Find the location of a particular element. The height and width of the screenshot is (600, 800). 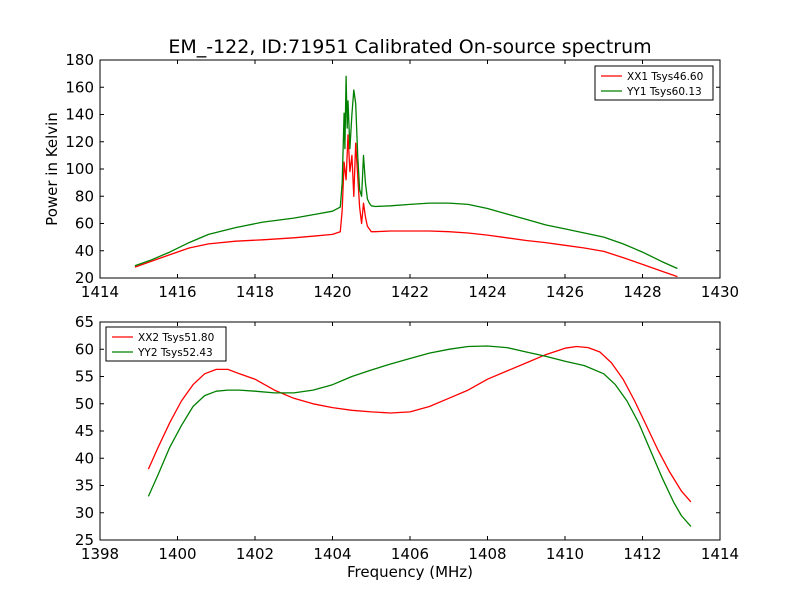

y-tick-label: 45 is located at coordinates (84, 431).